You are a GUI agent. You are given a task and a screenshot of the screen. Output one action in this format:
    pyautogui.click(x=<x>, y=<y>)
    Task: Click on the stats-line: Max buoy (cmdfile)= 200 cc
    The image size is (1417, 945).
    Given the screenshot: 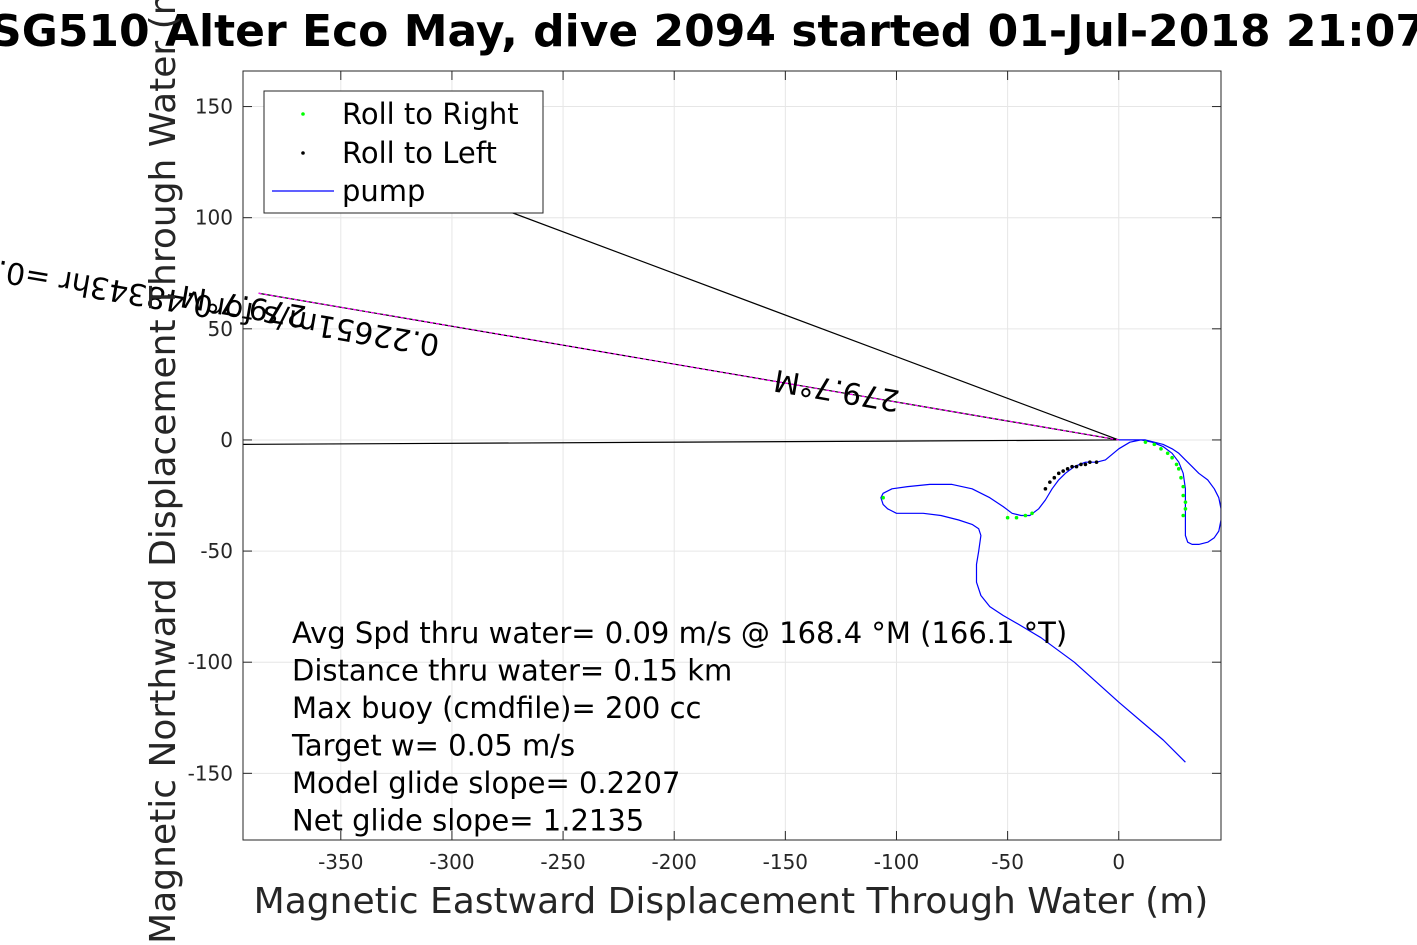 What is the action you would take?
    pyautogui.click(x=496, y=708)
    